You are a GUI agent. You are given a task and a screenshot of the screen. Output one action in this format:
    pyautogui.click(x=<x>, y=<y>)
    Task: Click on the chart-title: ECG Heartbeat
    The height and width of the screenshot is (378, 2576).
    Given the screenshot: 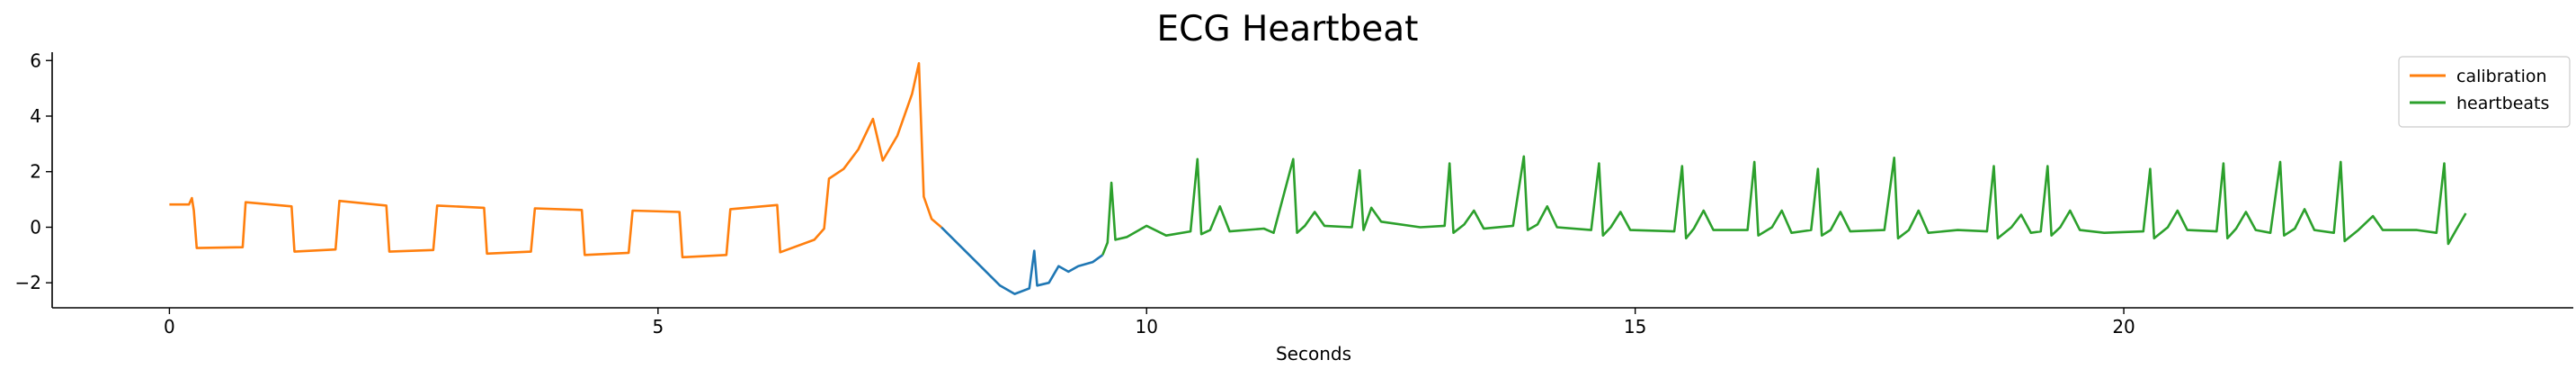 What is the action you would take?
    pyautogui.click(x=1288, y=29)
    